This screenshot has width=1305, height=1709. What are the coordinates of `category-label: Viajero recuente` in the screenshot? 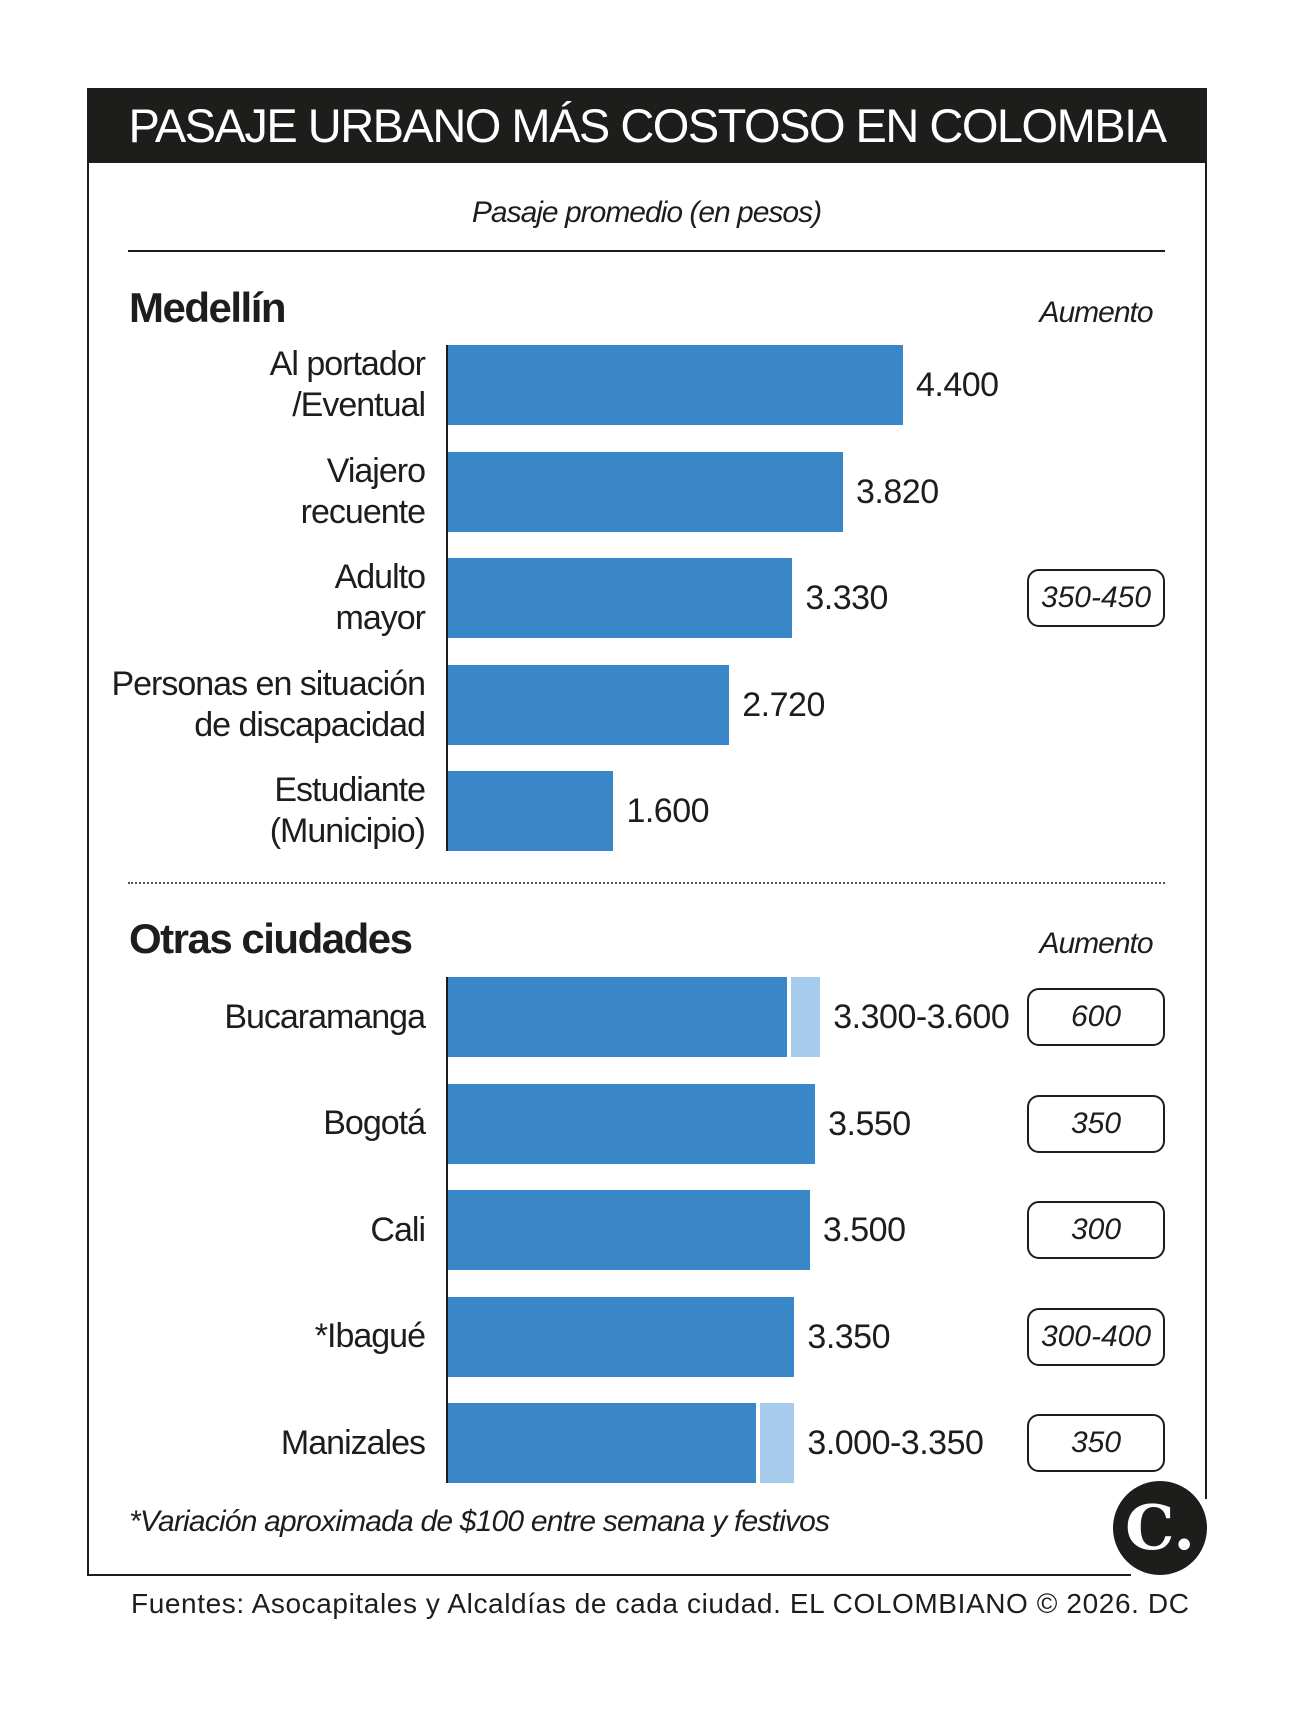 It's located at (363, 492).